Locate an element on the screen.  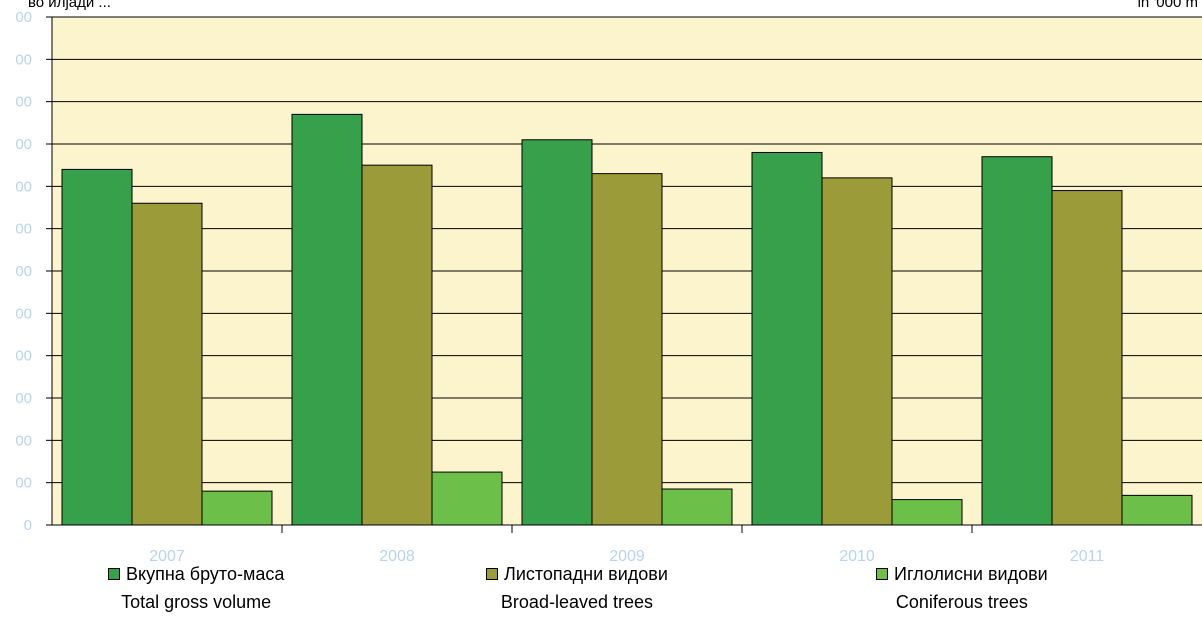
legend-swatch-broadleaved is located at coordinates (492, 574).